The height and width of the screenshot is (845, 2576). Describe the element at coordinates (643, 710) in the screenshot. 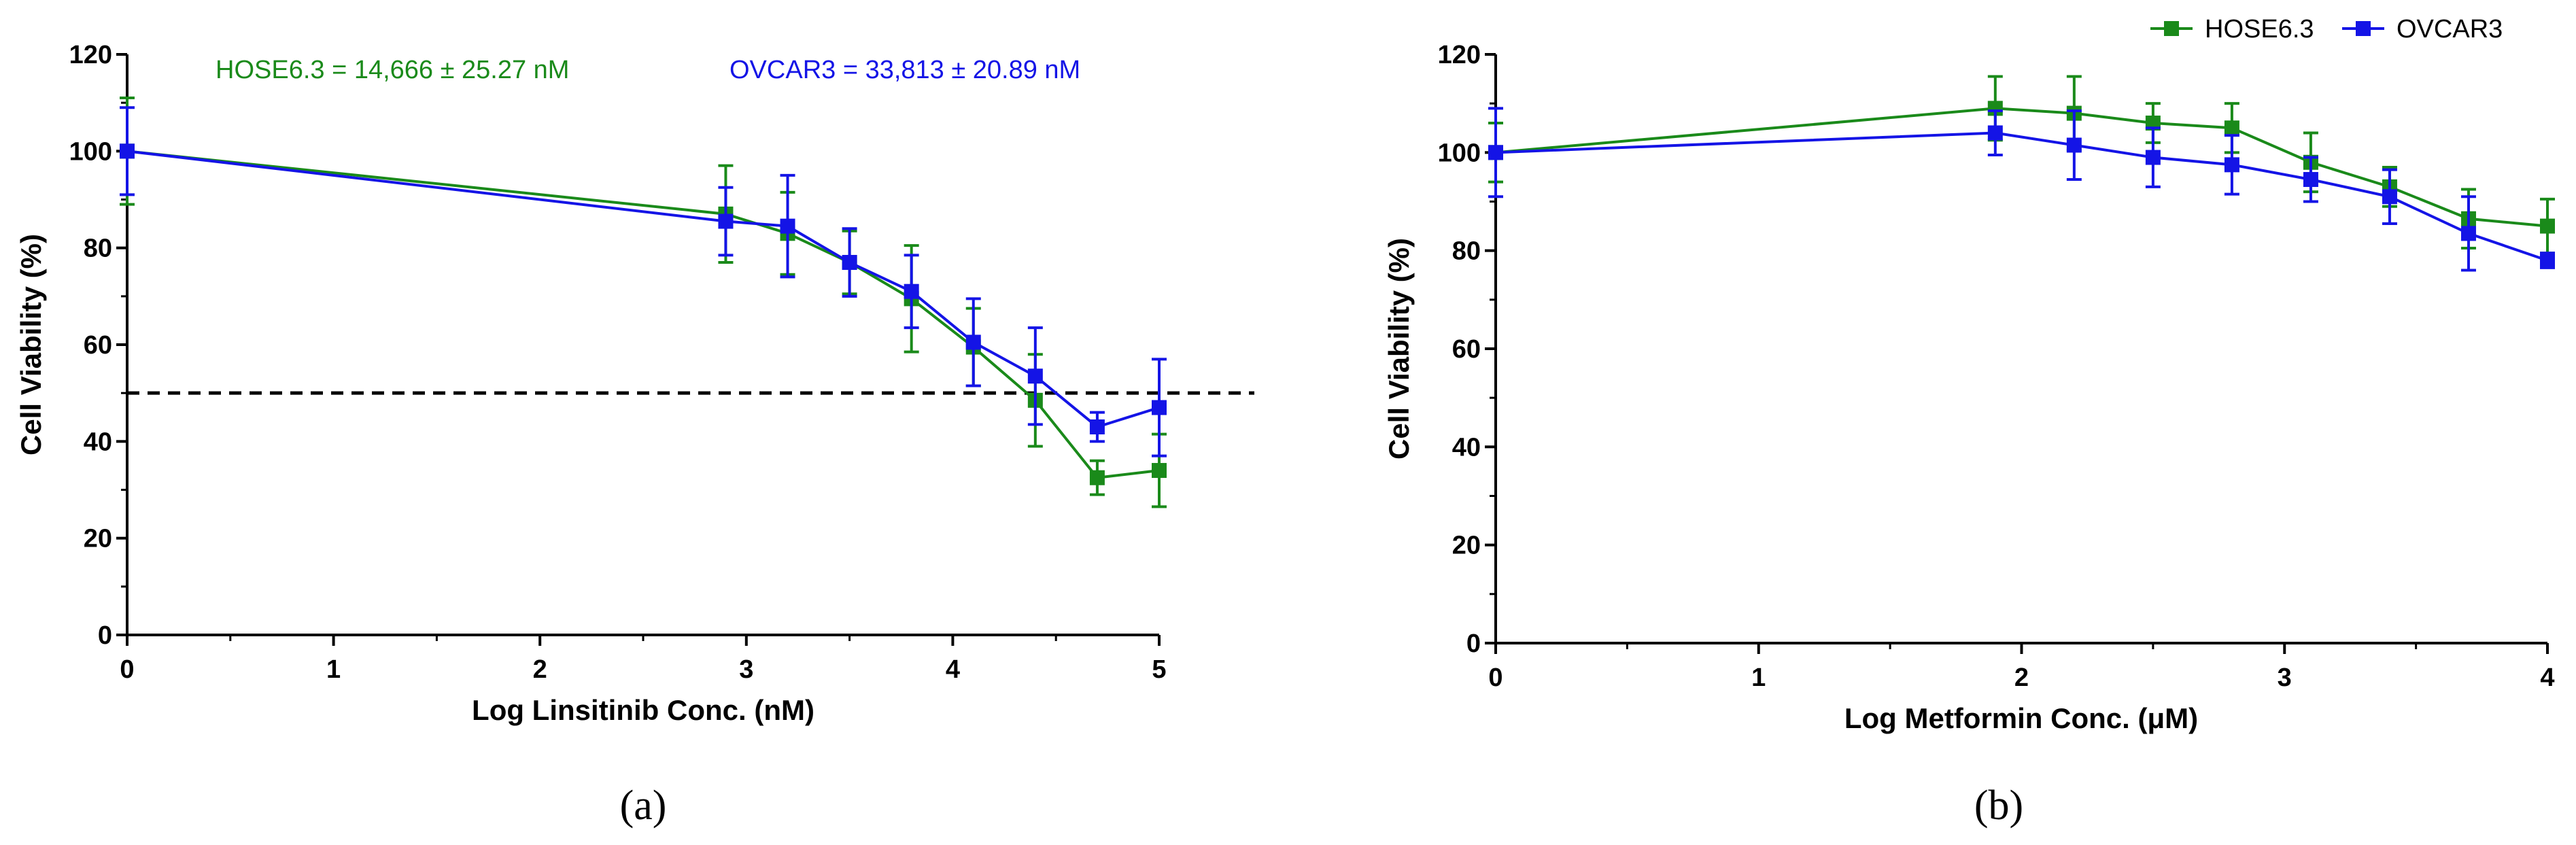

I see `x-axis-title: Log Linsitinib Conc. (nM)` at that location.